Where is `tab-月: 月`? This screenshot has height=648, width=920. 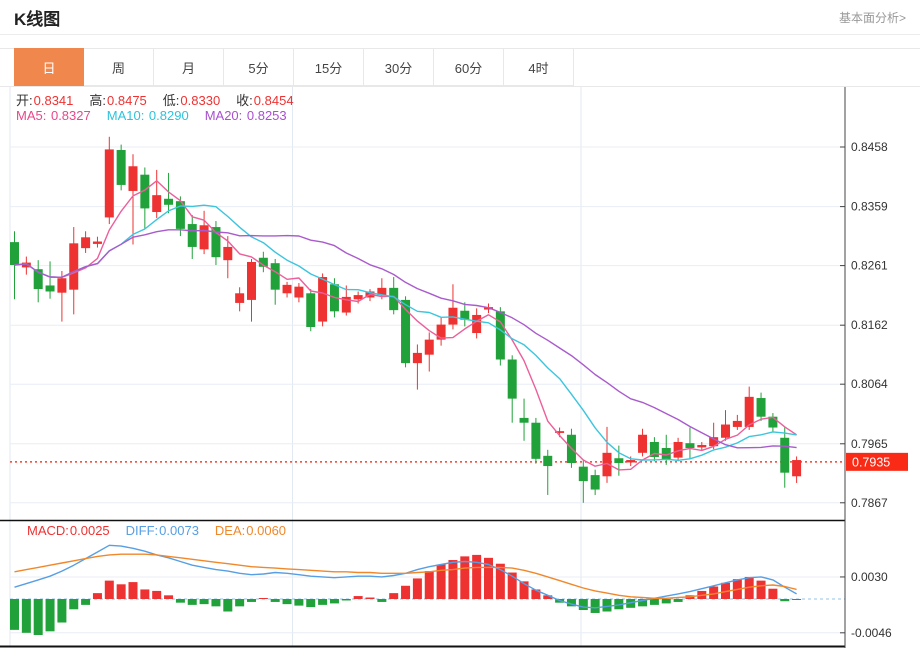
tab-月: 月 is located at coordinates (189, 67).